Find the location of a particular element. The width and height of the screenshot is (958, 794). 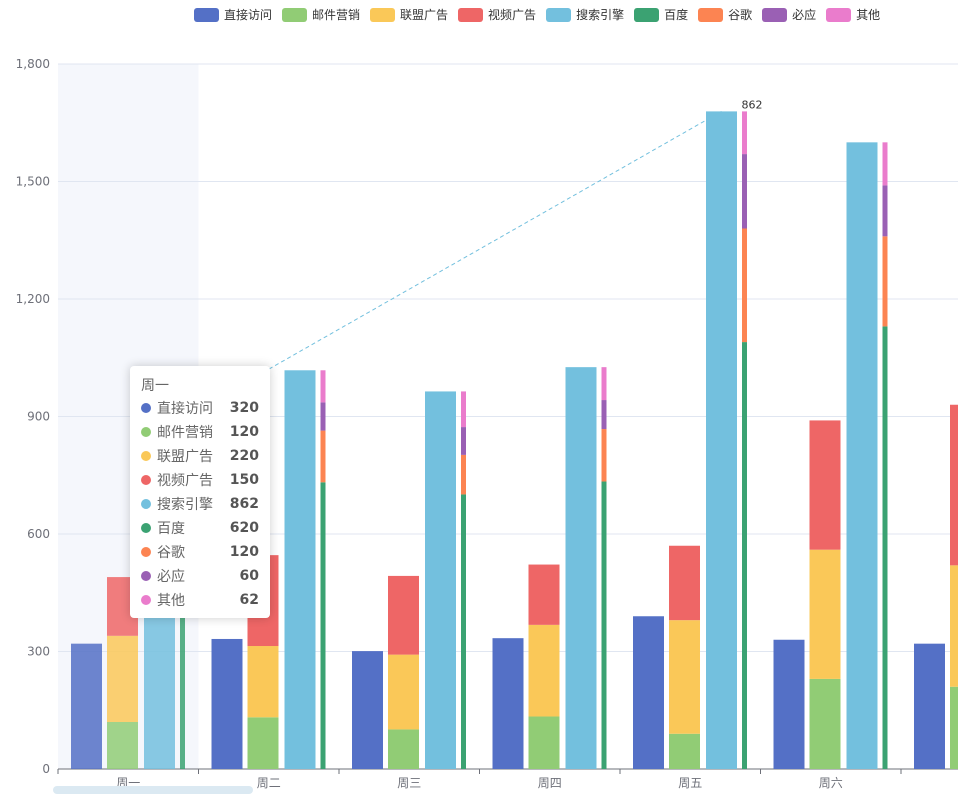

hover-strip is located at coordinates (153, 790).